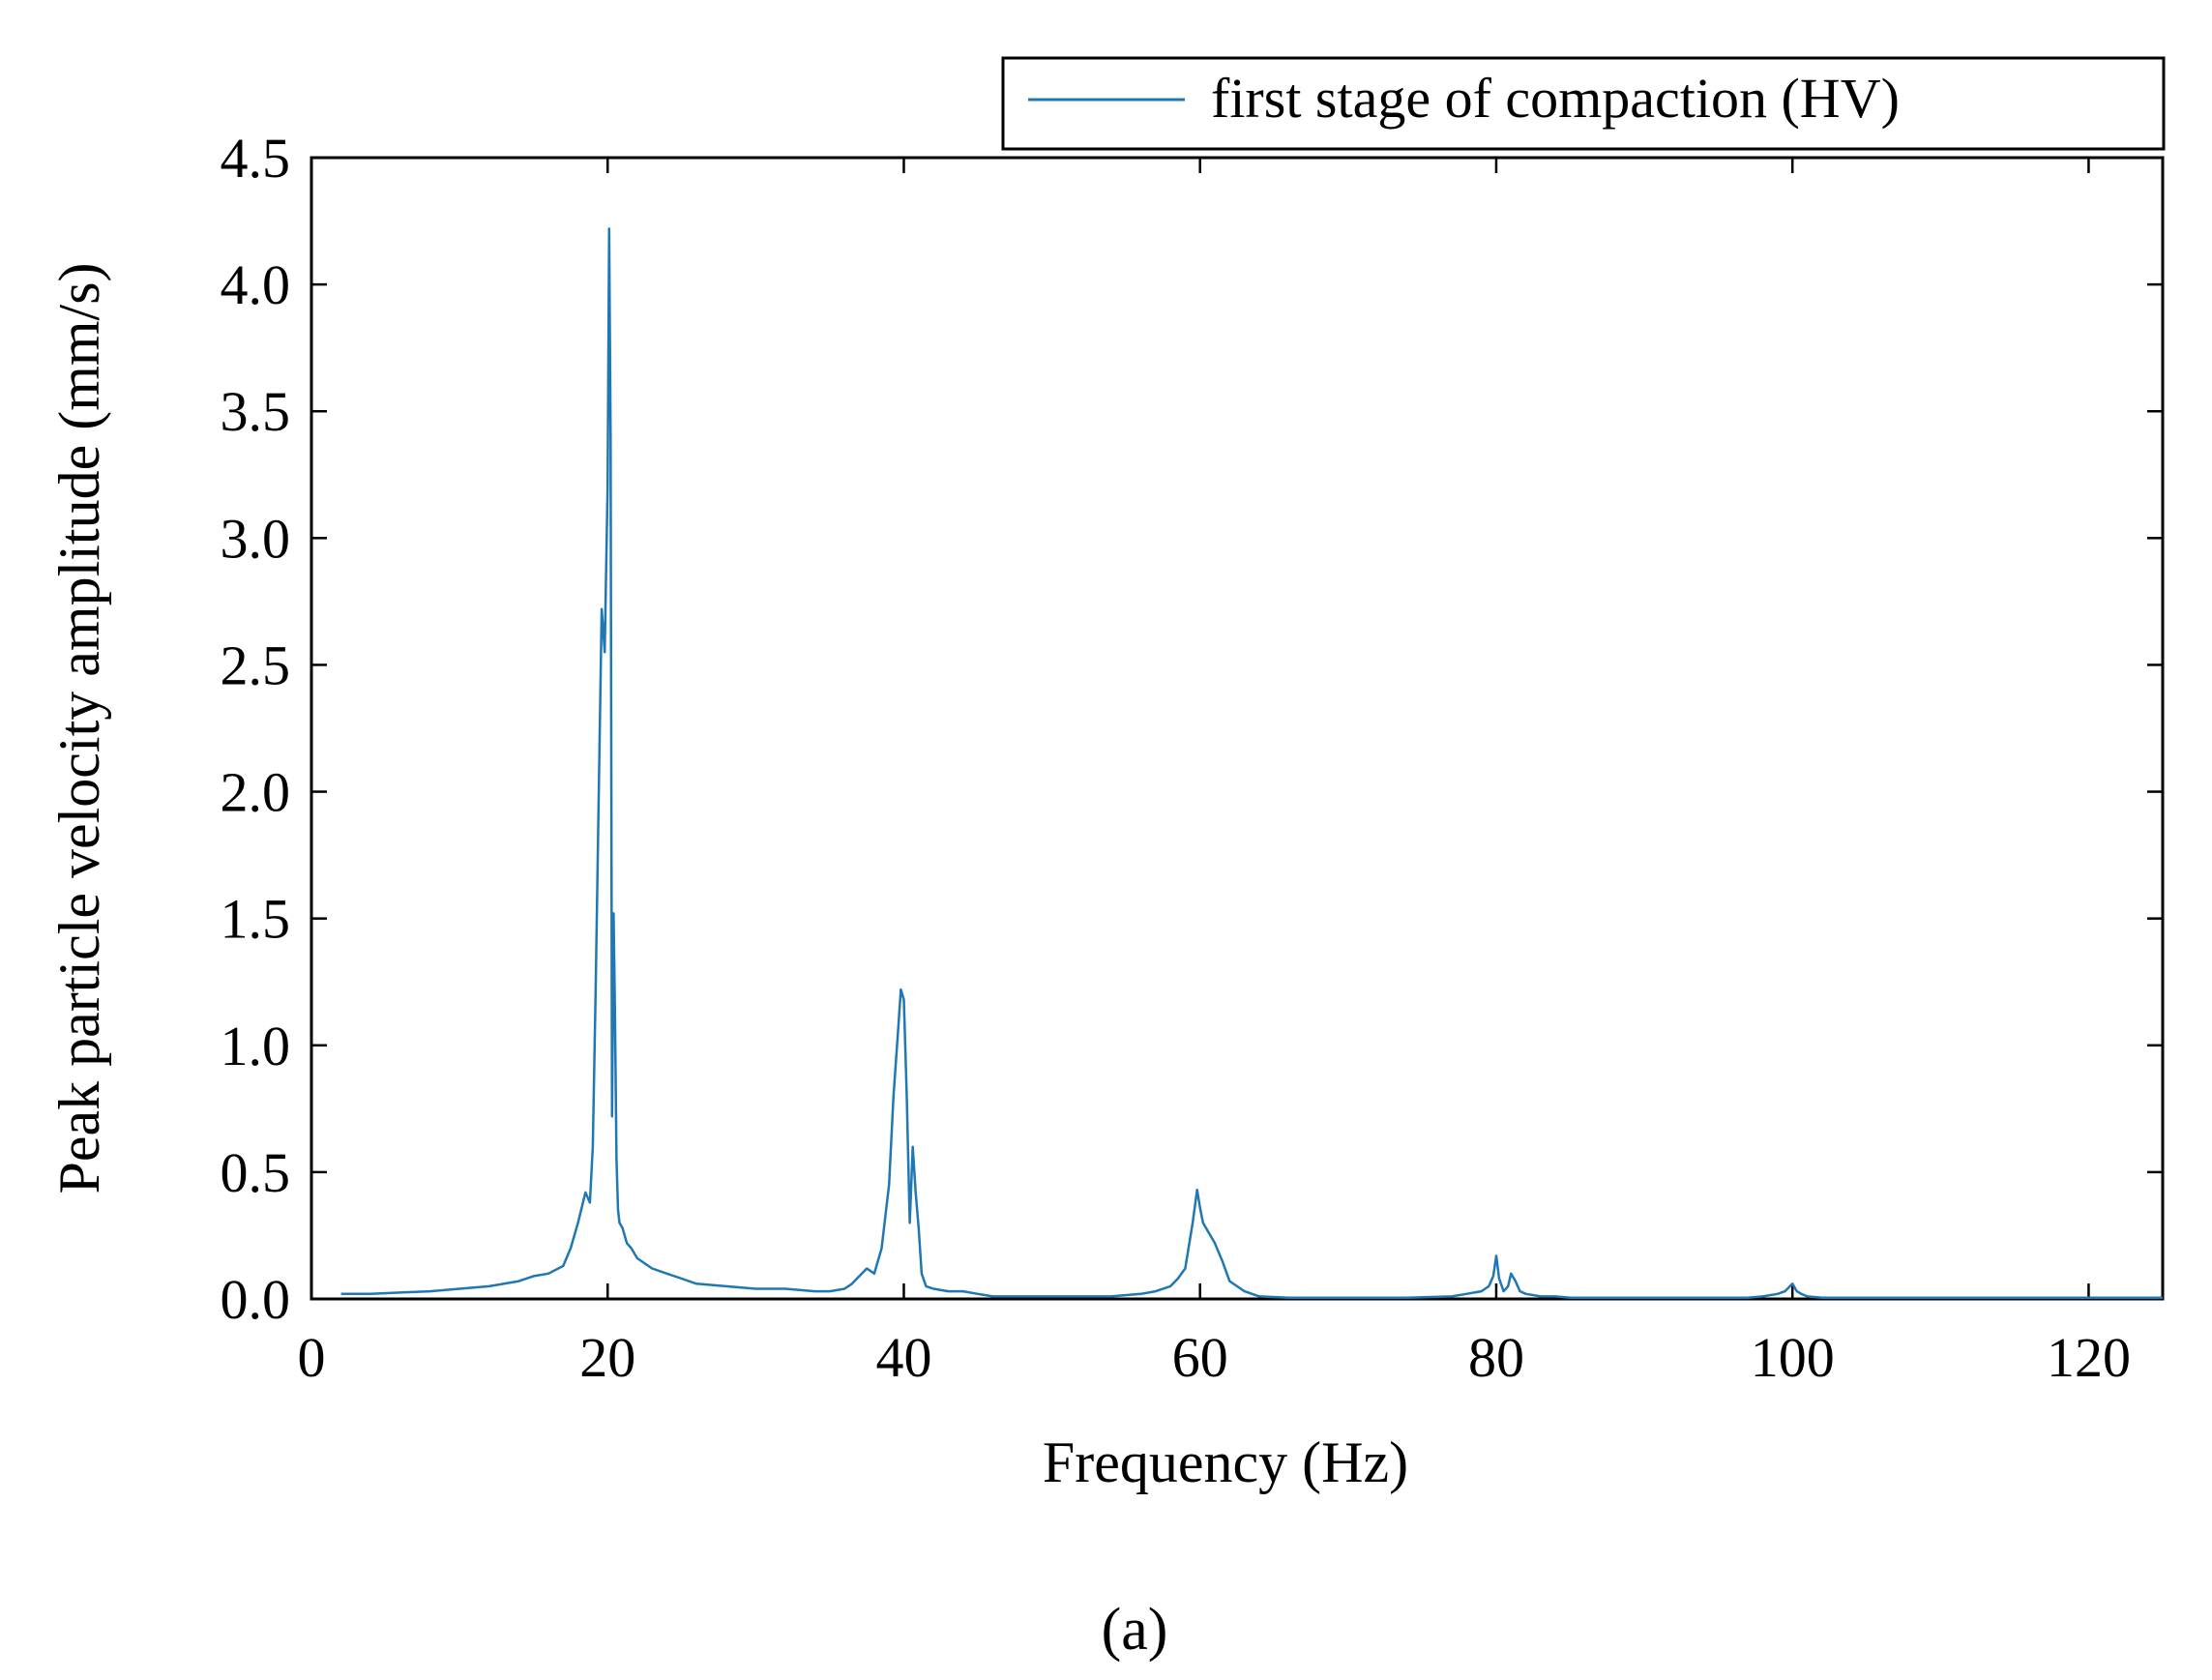 This screenshot has height=1680, width=2212. Describe the element at coordinates (903, 1357) in the screenshot. I see `x-tick-label: 40` at that location.